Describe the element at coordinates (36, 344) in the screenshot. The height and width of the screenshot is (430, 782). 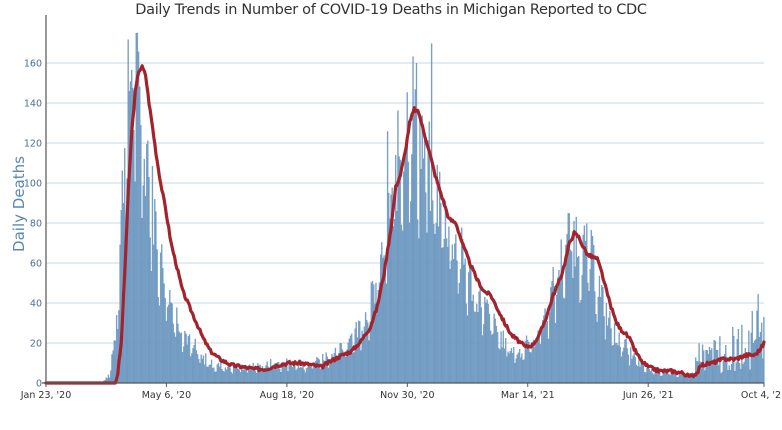
I see `y-tick-label: 20` at that location.